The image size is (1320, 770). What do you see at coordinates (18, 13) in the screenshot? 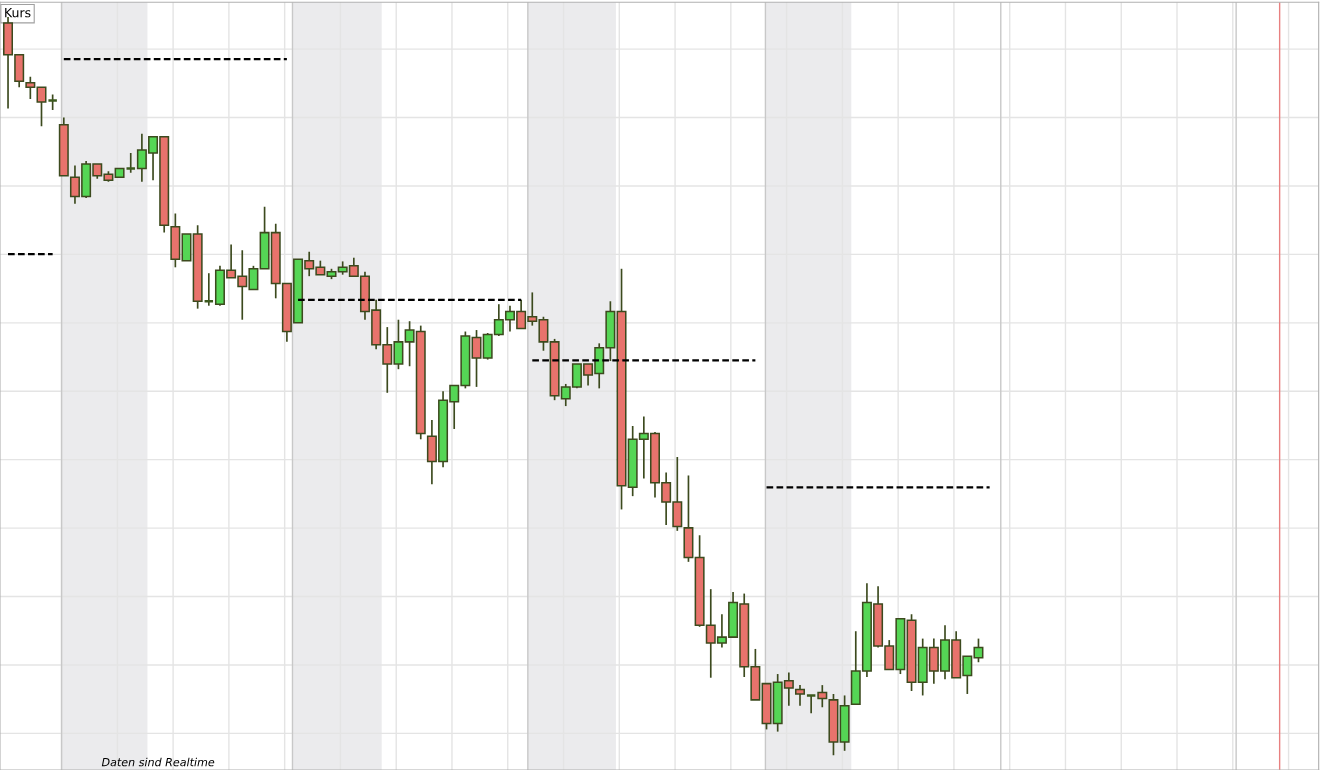
I see `chart-title: Kurs` at bounding box center [18, 13].